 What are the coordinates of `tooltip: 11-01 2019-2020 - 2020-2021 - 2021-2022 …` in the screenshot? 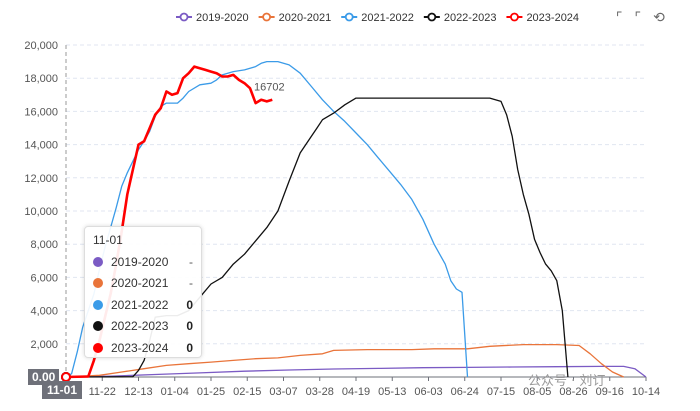 It's located at (143, 292).